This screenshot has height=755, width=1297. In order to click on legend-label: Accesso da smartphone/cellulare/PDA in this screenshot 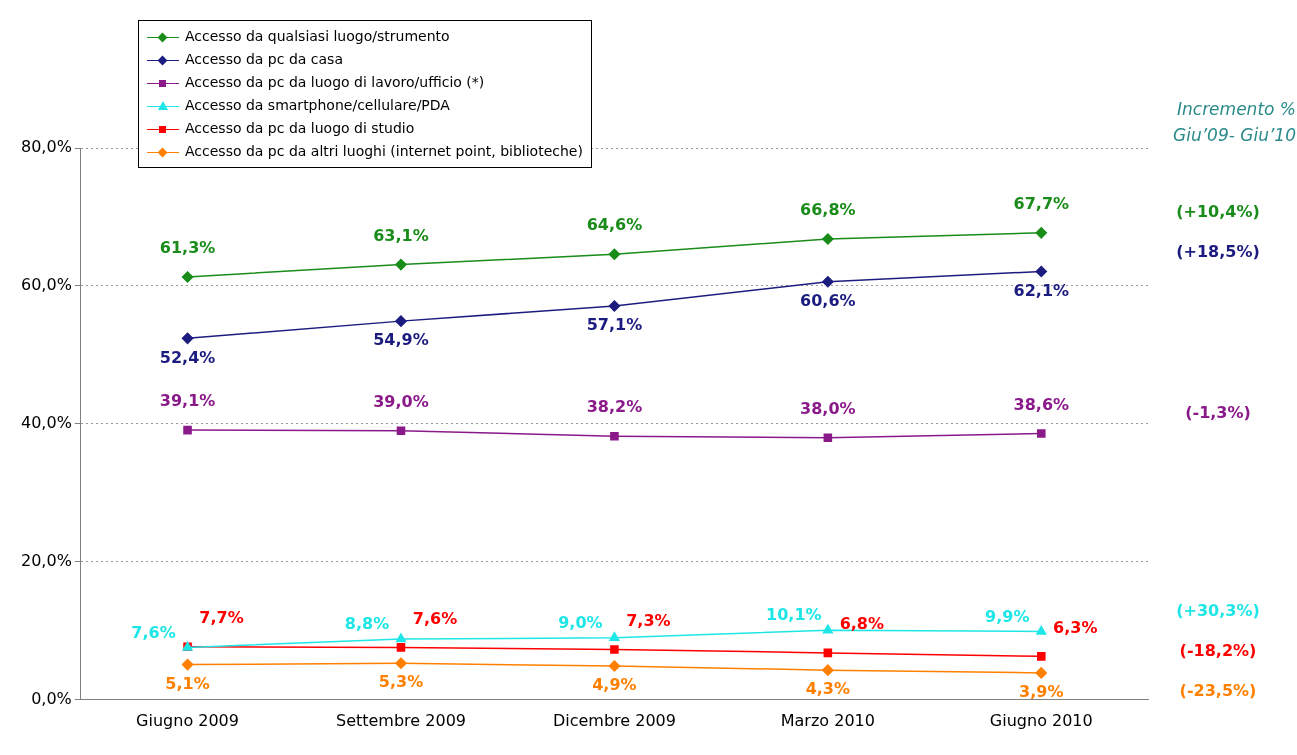, I will do `click(317, 105)`.